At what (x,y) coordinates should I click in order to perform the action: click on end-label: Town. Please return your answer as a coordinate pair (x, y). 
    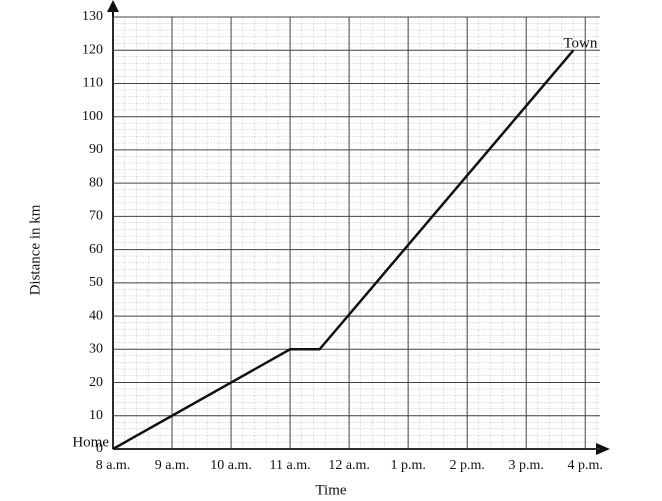
    Looking at the image, I should click on (580, 44).